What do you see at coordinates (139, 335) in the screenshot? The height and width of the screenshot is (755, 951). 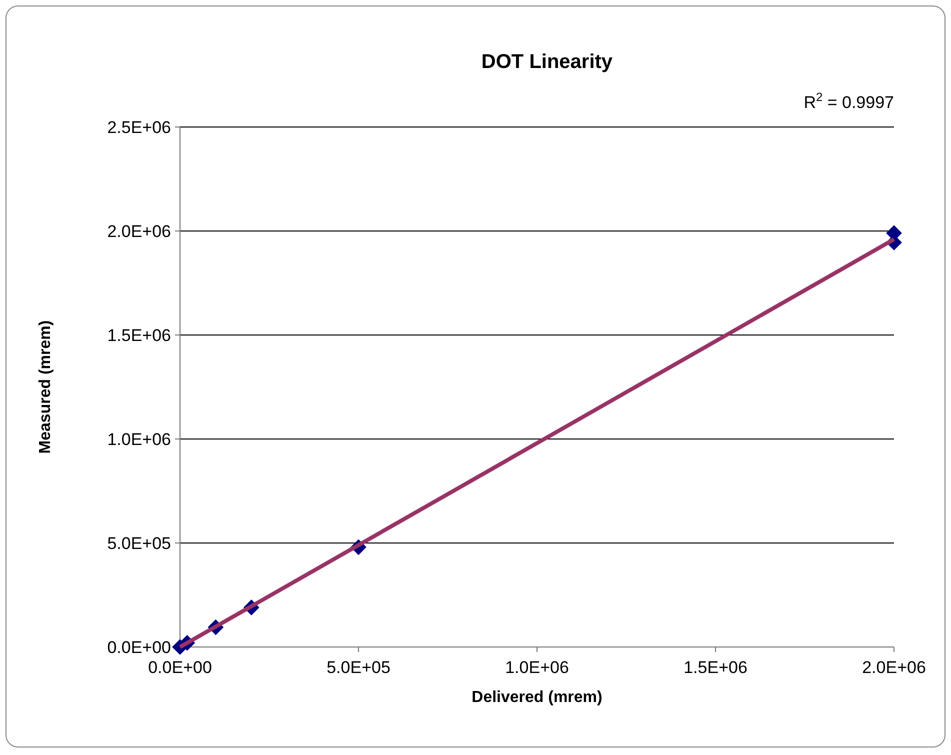 I see `y-tick-label: 1.5E+06` at bounding box center [139, 335].